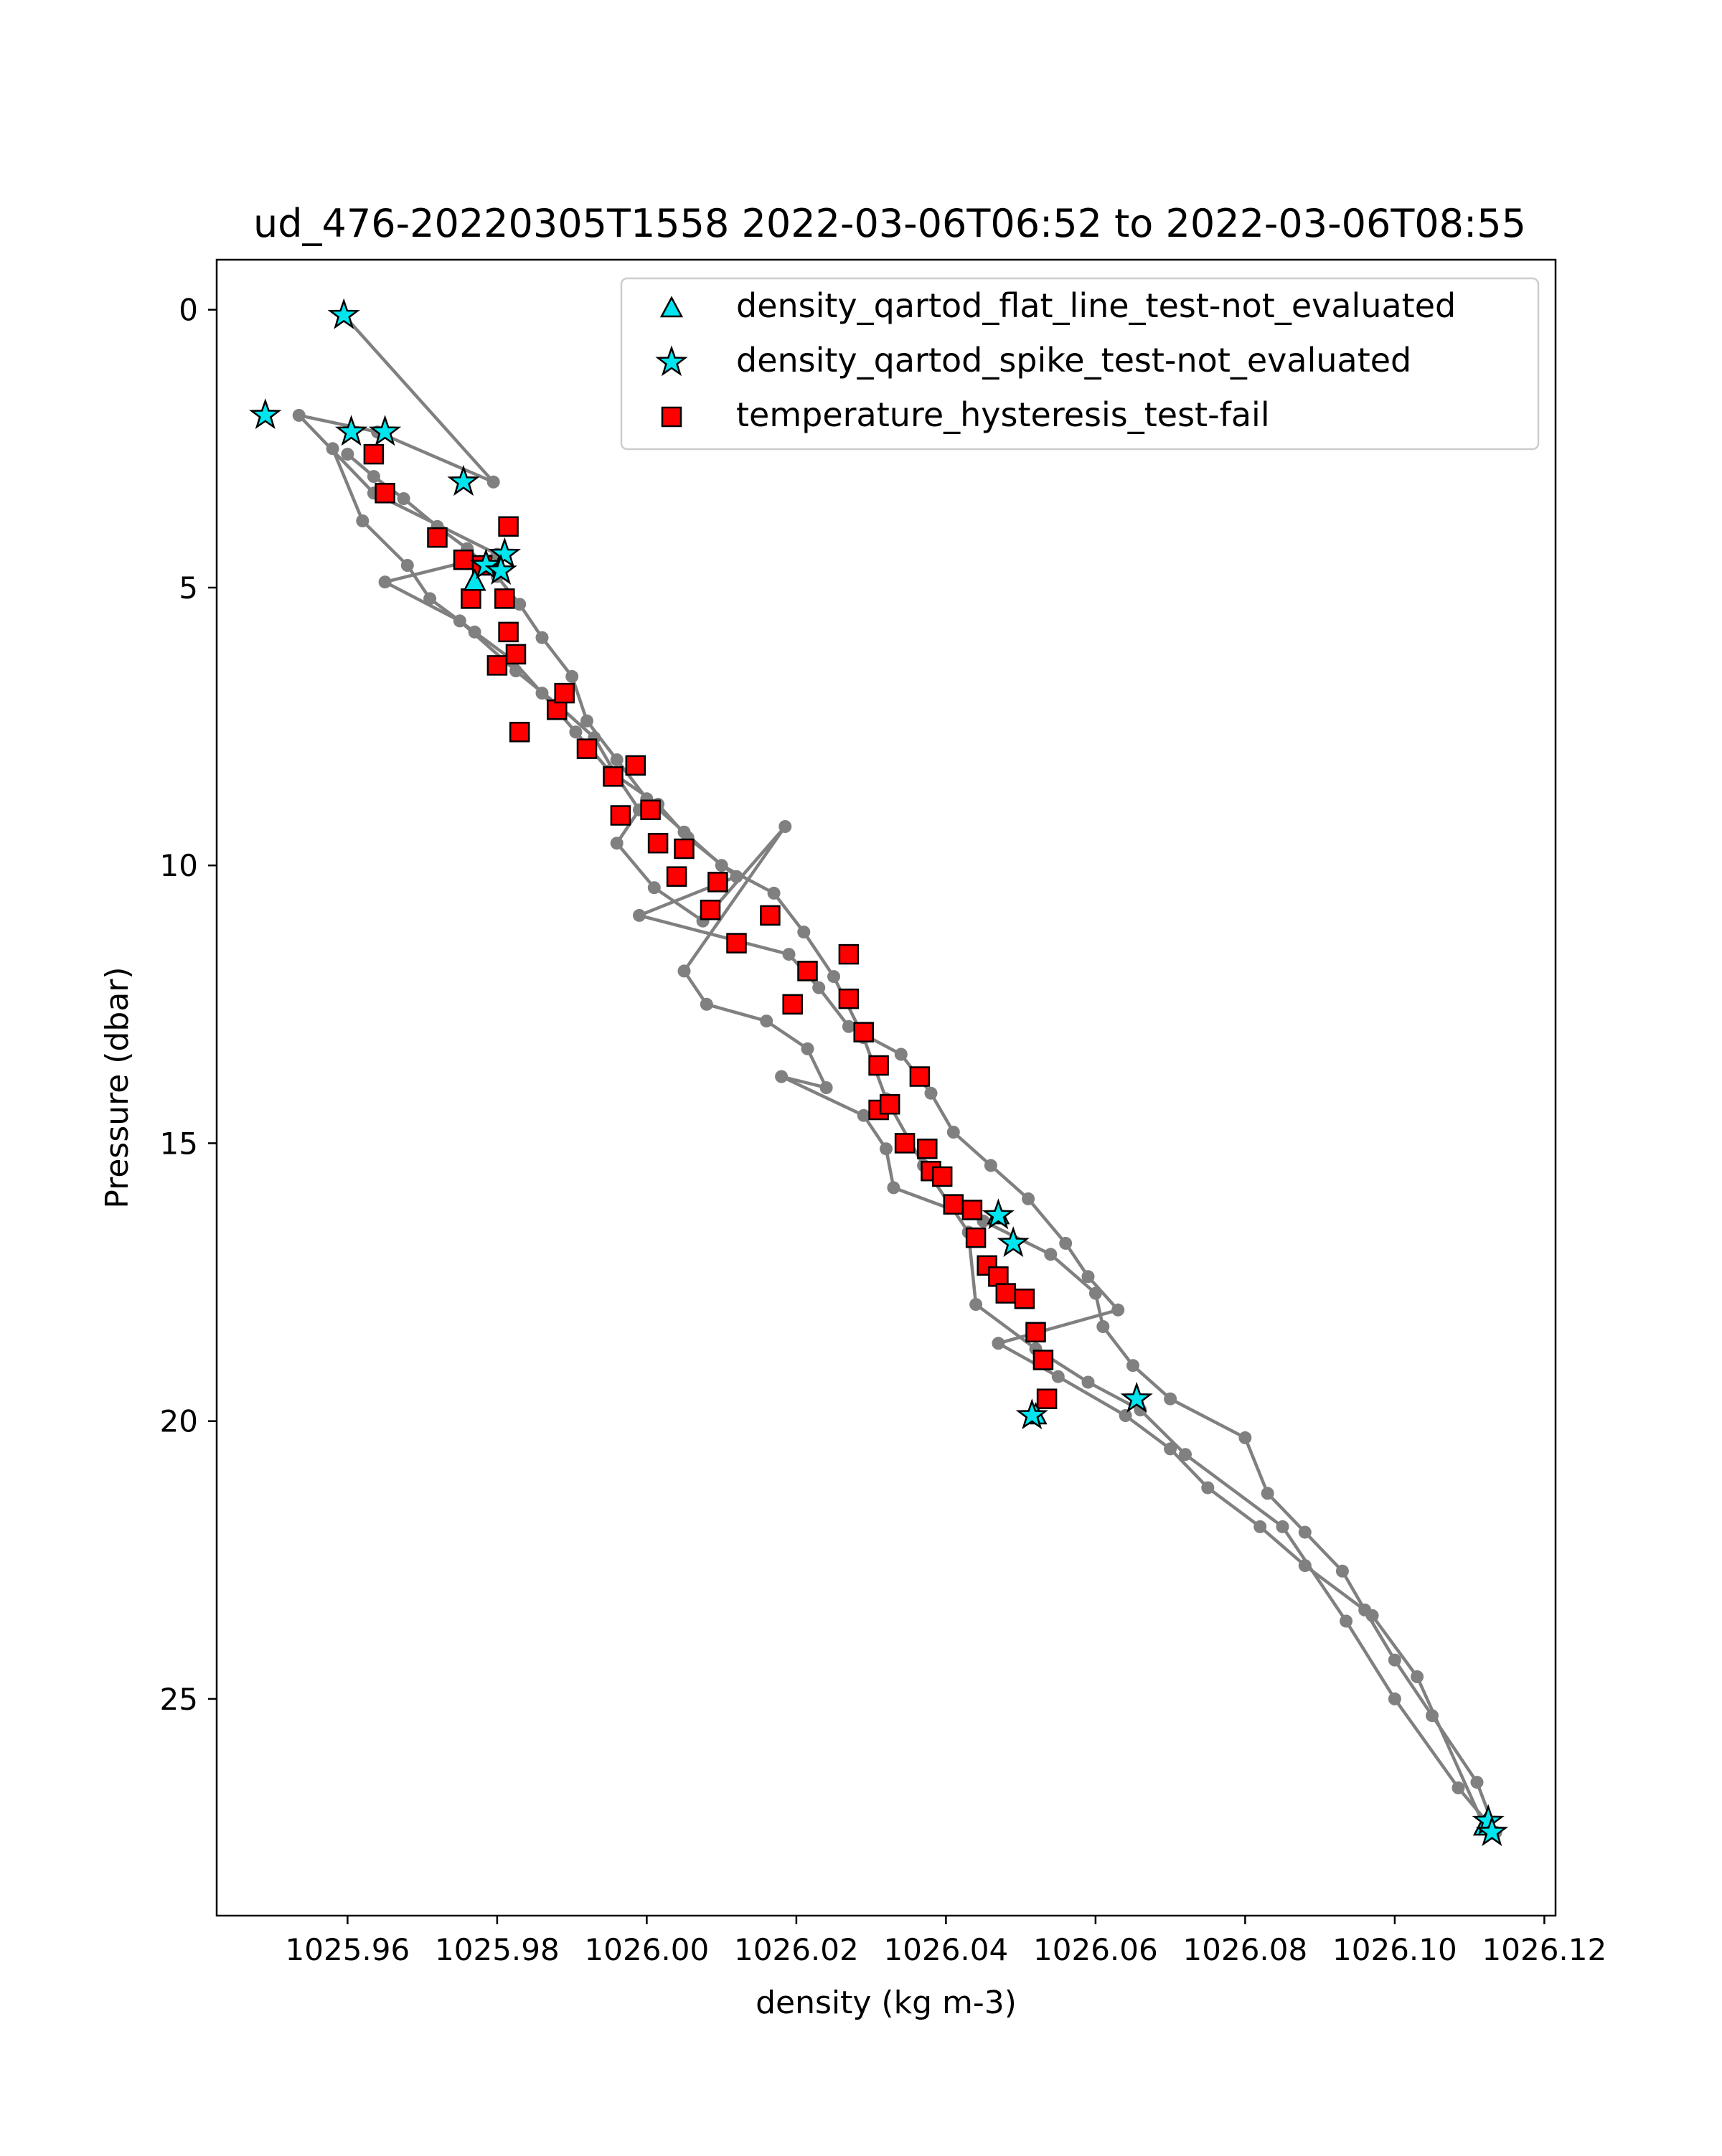 This screenshot has height=2156, width=1722. I want to click on y-axis-label: Pressure (dbar), so click(118, 1087).